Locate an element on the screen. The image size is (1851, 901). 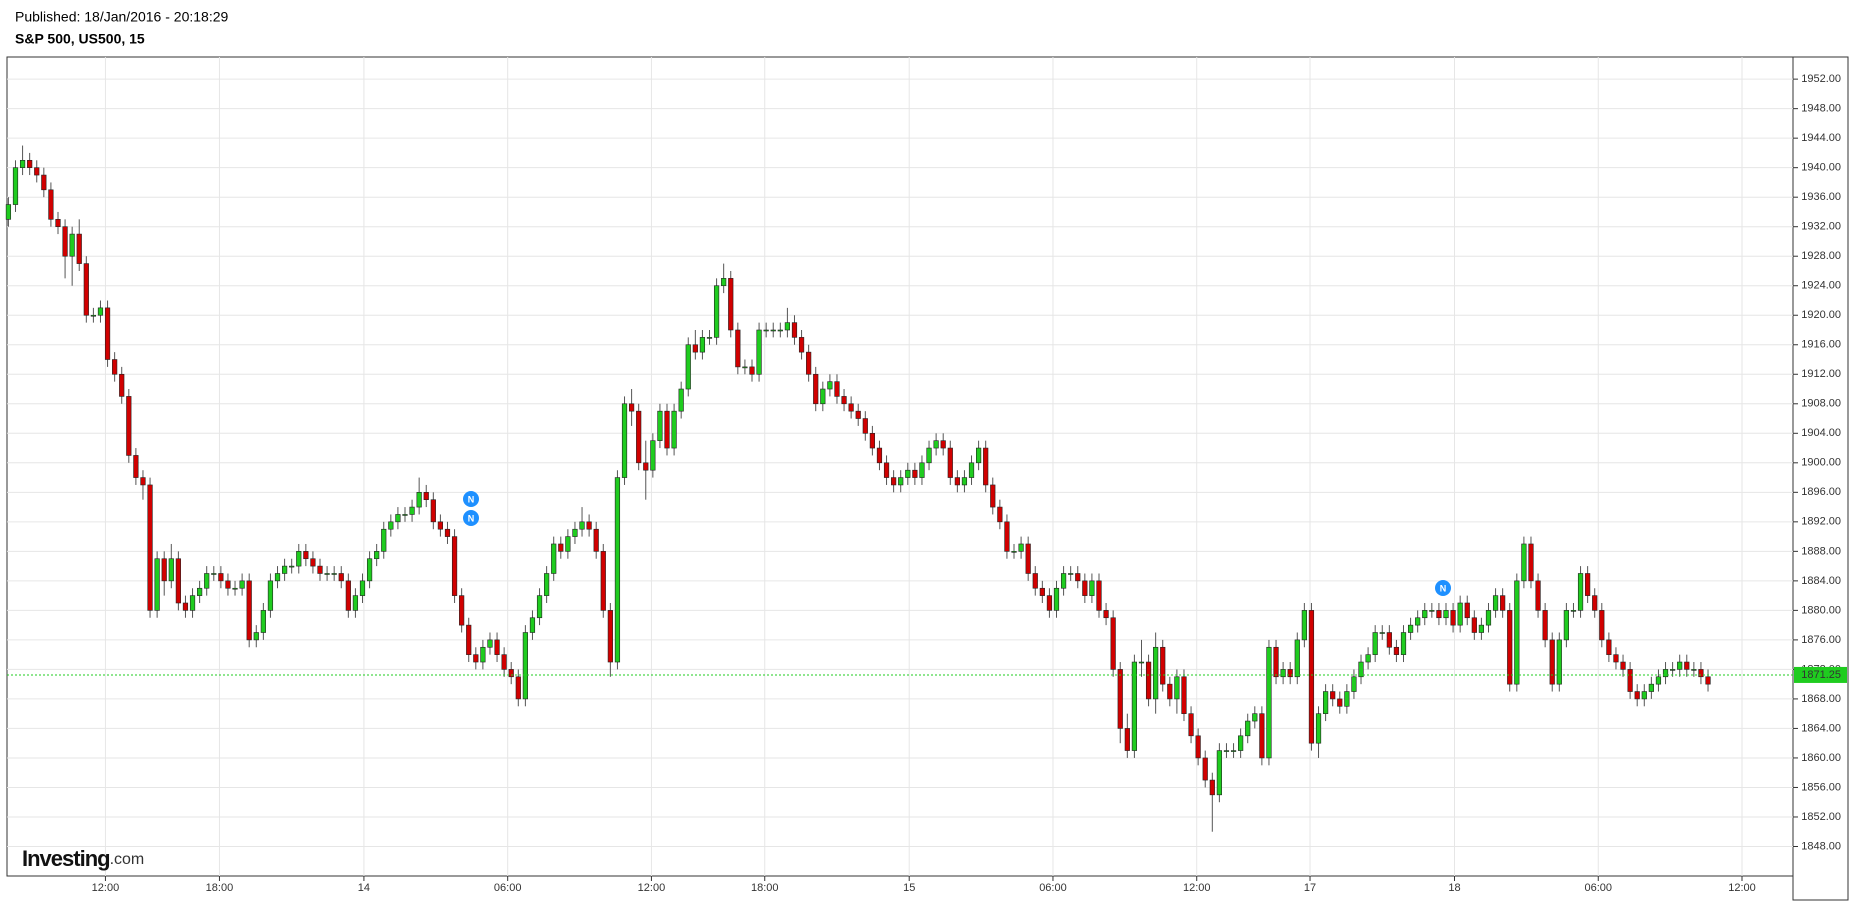
x-tick-label: 12:00 is located at coordinates (652, 888).